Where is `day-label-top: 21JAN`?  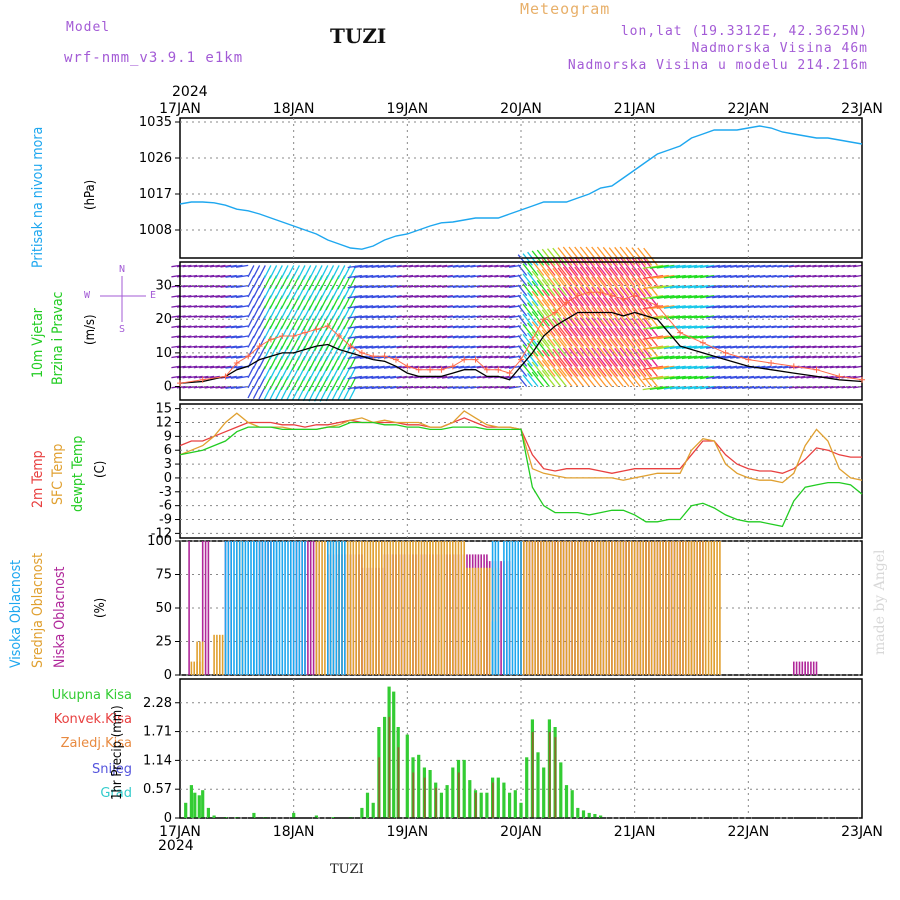 day-label-top: 21JAN is located at coordinates (635, 109).